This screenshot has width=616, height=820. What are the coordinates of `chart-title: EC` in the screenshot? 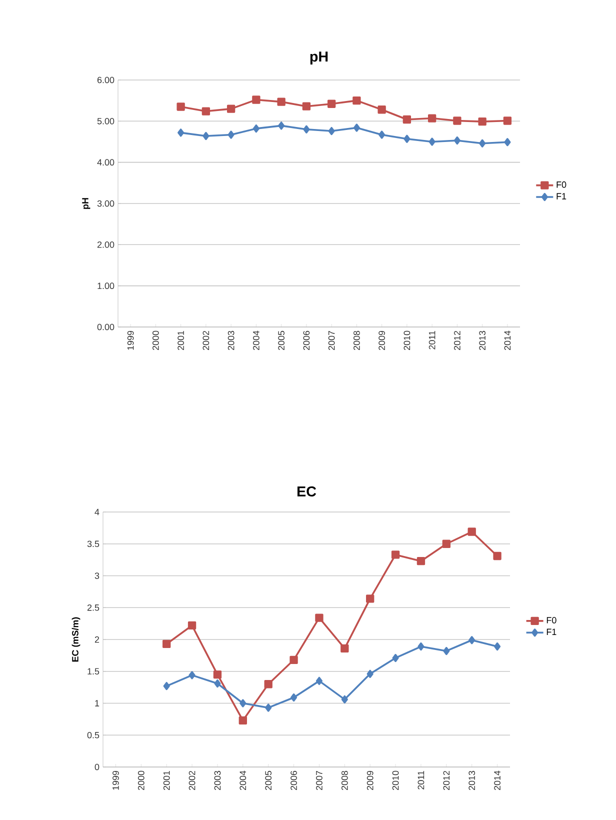 It's located at (306, 491).